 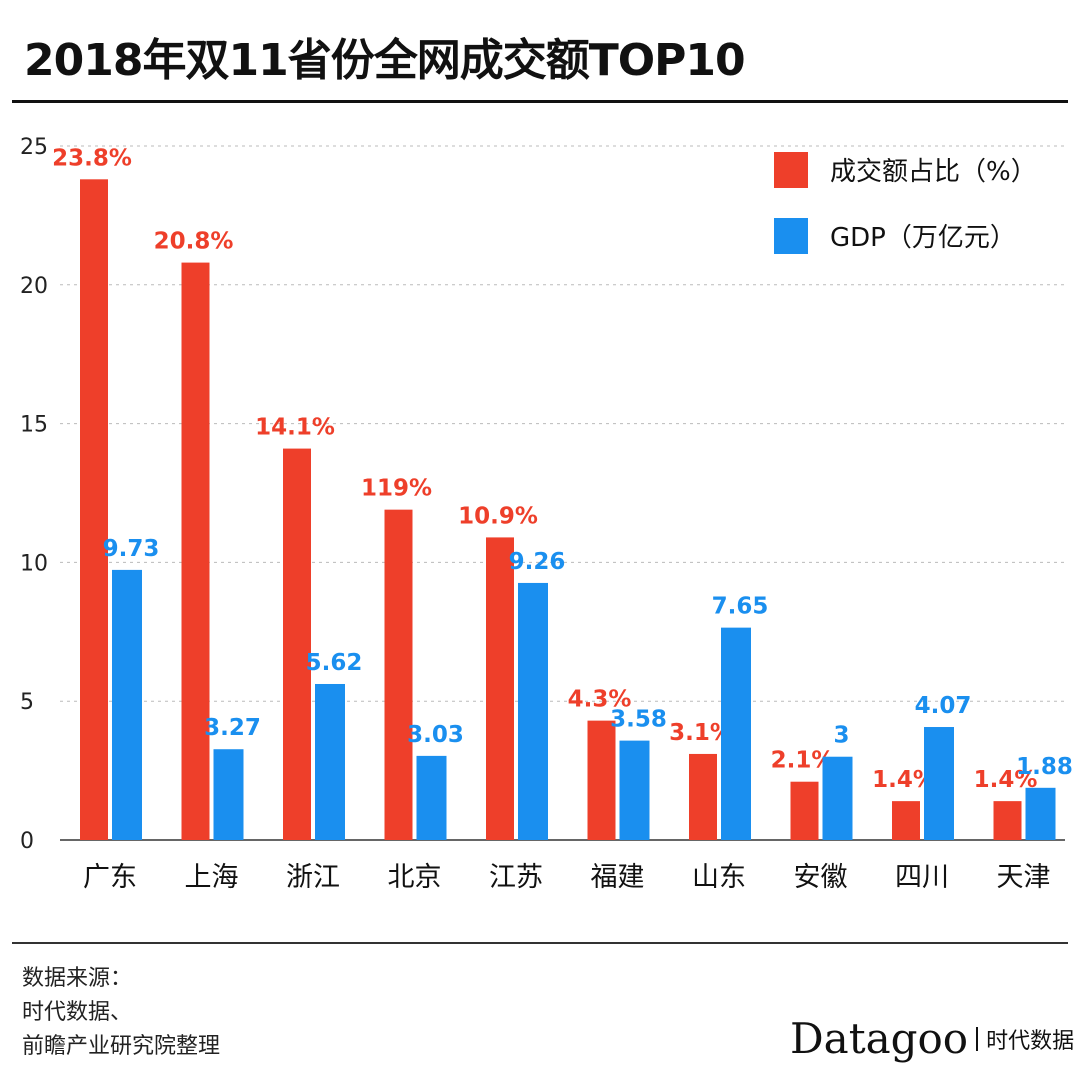 What do you see at coordinates (943, 706) in the screenshot?
I see `gdp-data-label: 4.07` at bounding box center [943, 706].